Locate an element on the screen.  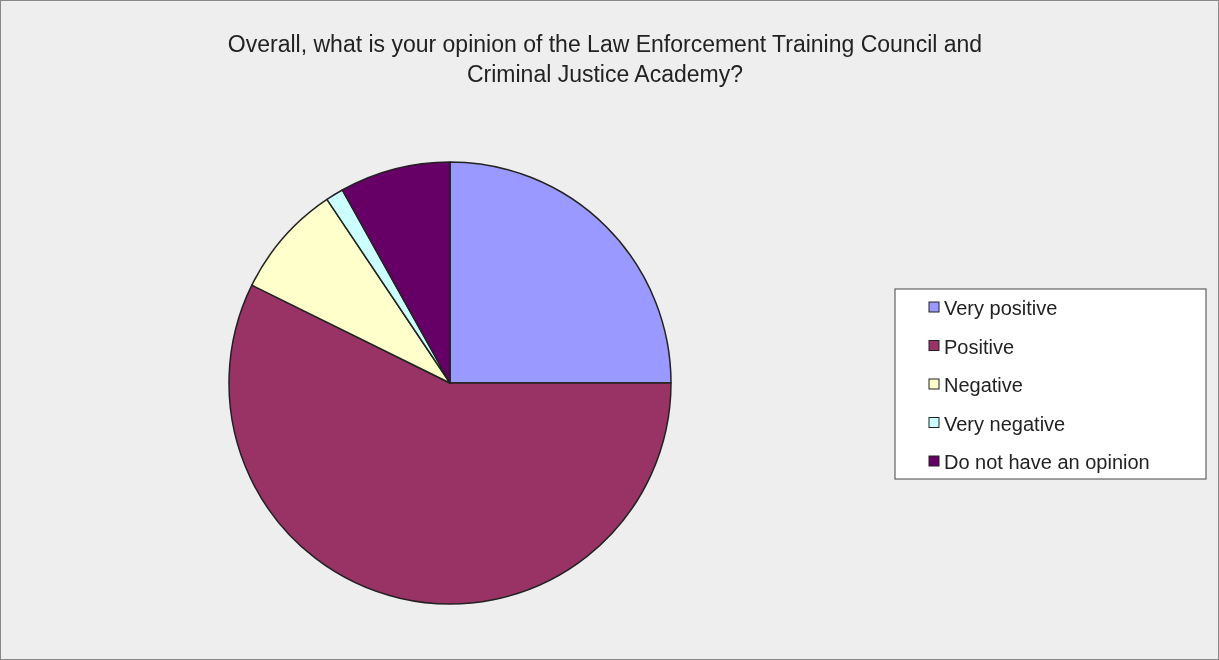
legend-label: Negative is located at coordinates (983, 385).